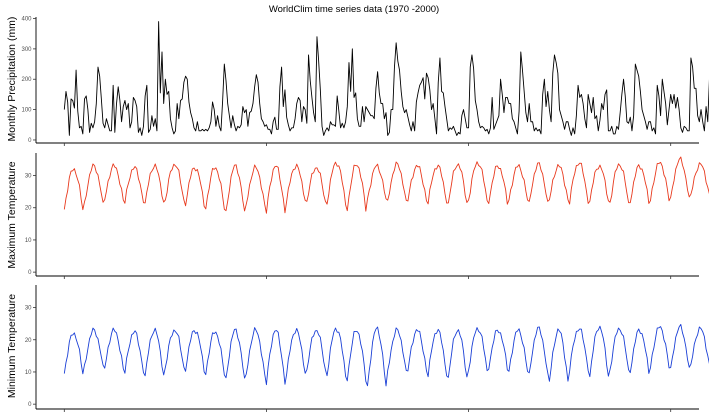 The image size is (709, 414). I want to click on max-temperature-marks, so click(386, 185).